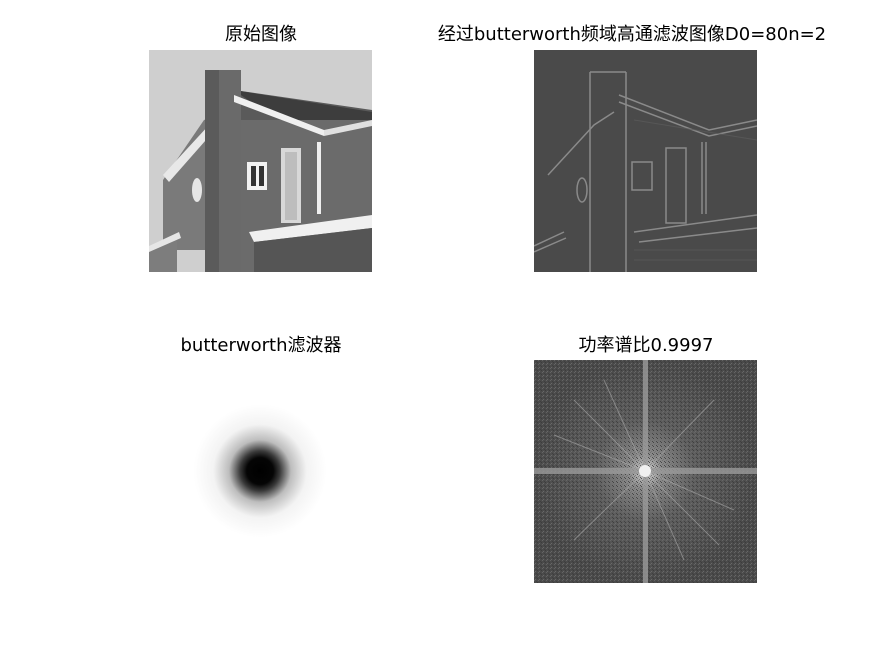 Image resolution: width=875 pixels, height=656 pixels. I want to click on butterworth-filter-image, so click(260, 471).